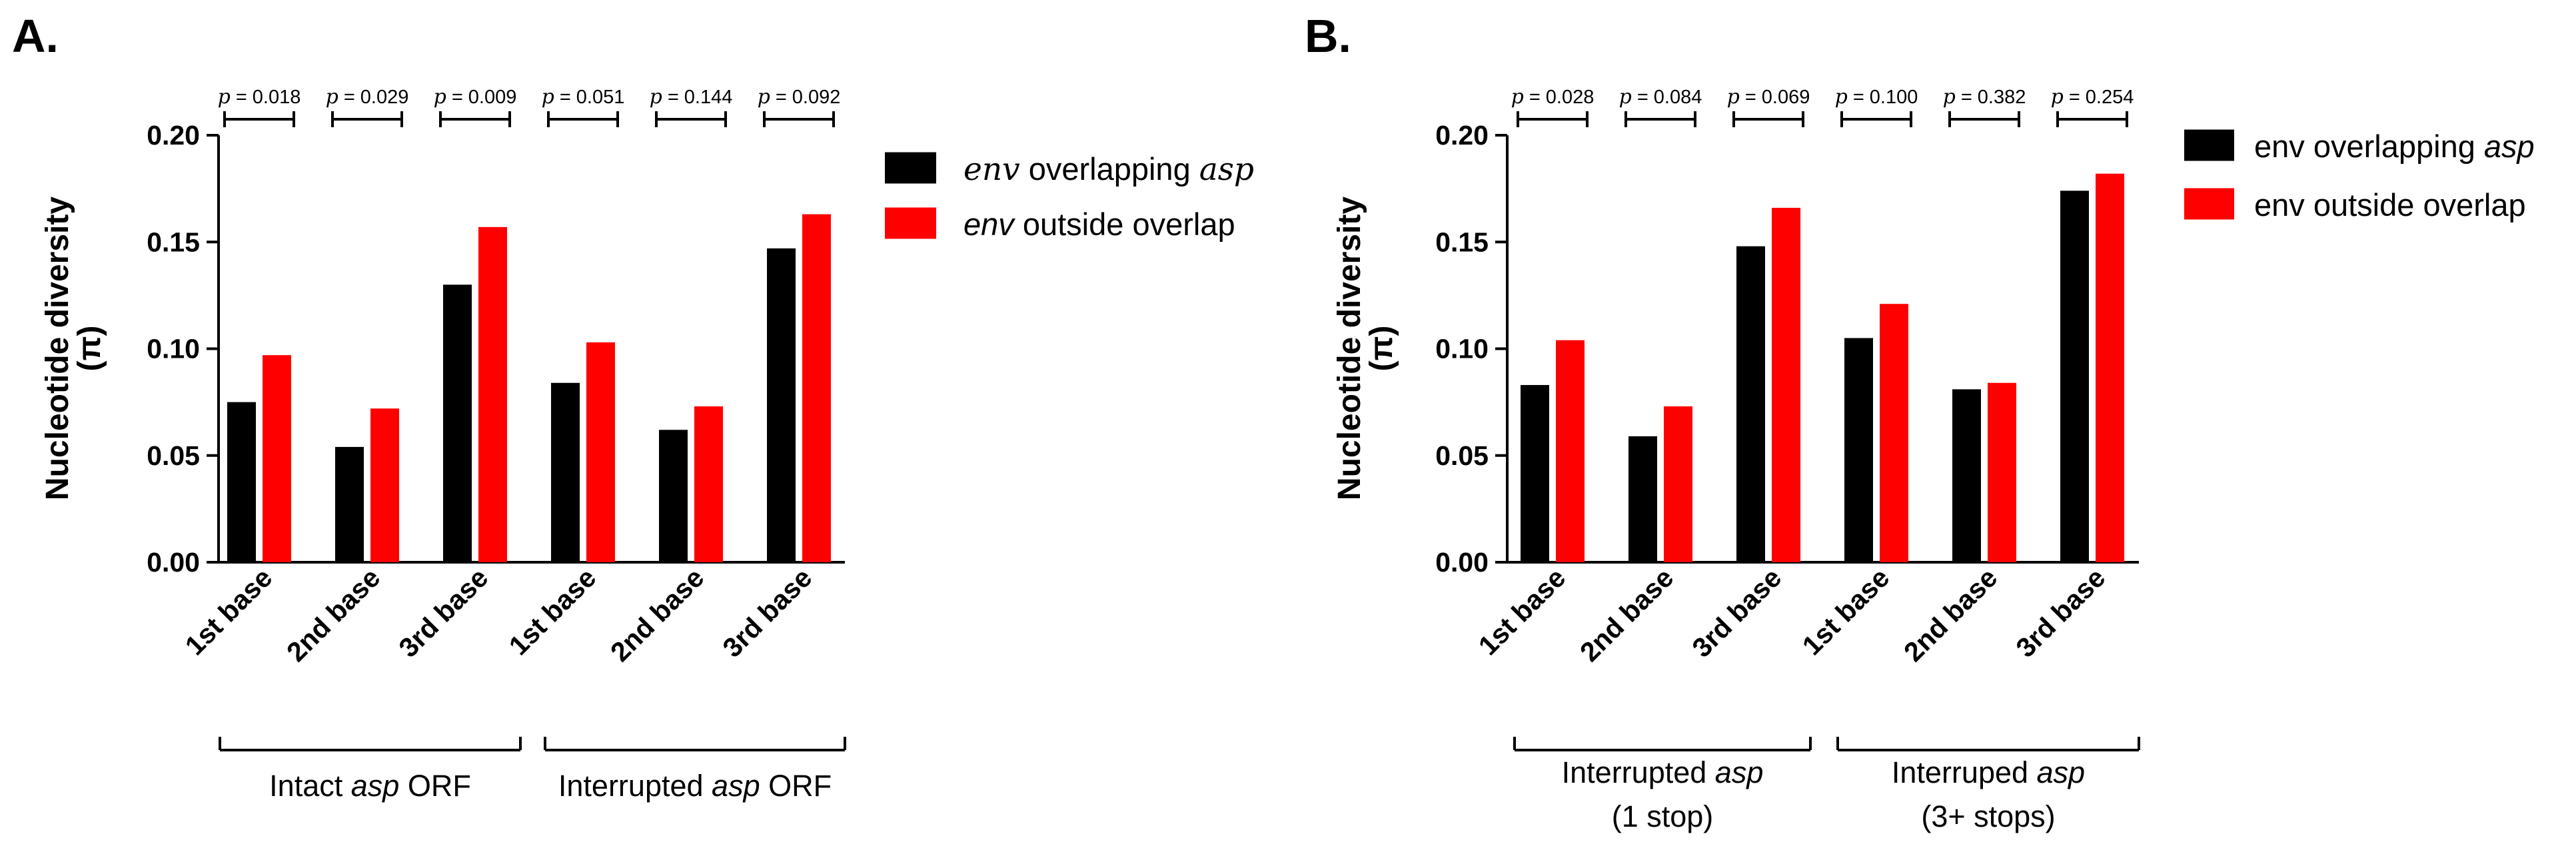 This screenshot has width=2576, height=852. What do you see at coordinates (2369, 147) in the screenshot?
I see `legend-label-overlapping-part: env overlapping` at bounding box center [2369, 147].